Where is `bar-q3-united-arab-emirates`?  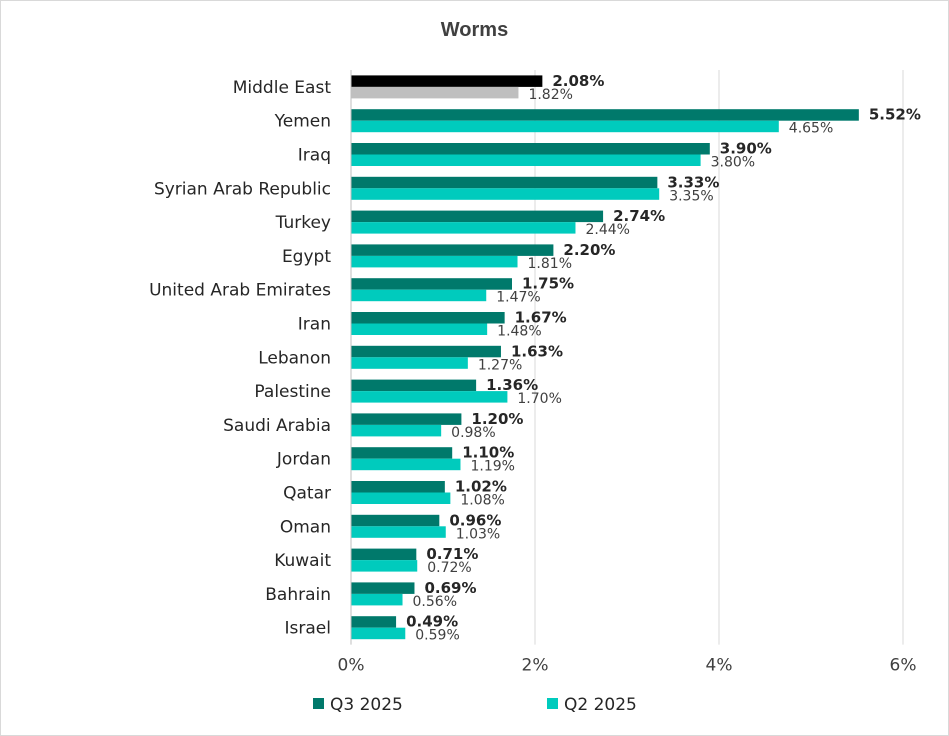
bar-q3-united-arab-emirates is located at coordinates (431, 284).